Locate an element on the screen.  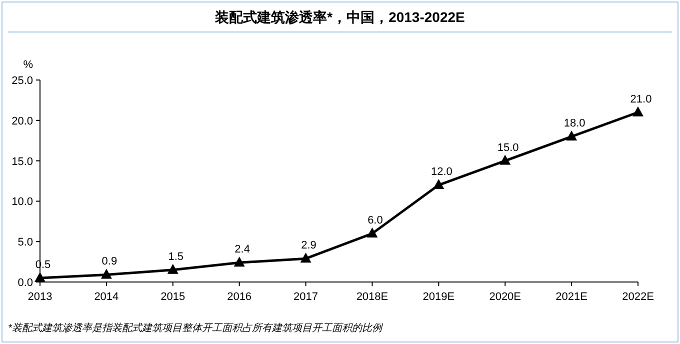
y-tick-label: 10.0 is located at coordinates (22, 202).